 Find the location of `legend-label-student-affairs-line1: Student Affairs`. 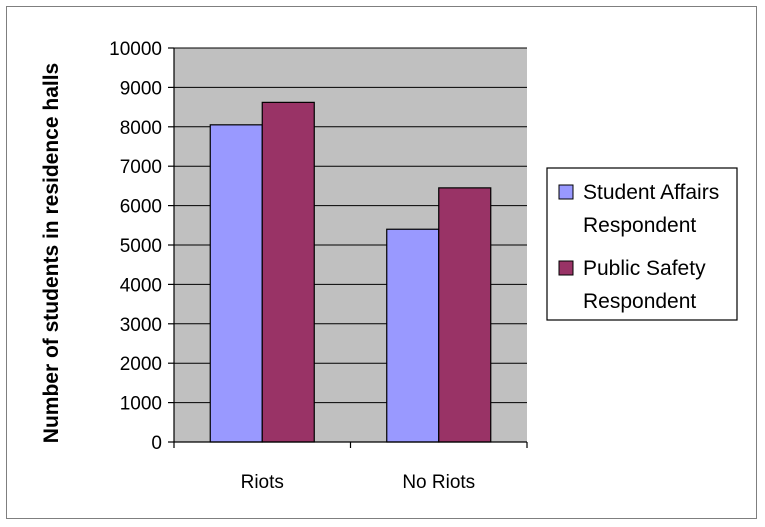

legend-label-student-affairs-line1: Student Affairs is located at coordinates (651, 192).